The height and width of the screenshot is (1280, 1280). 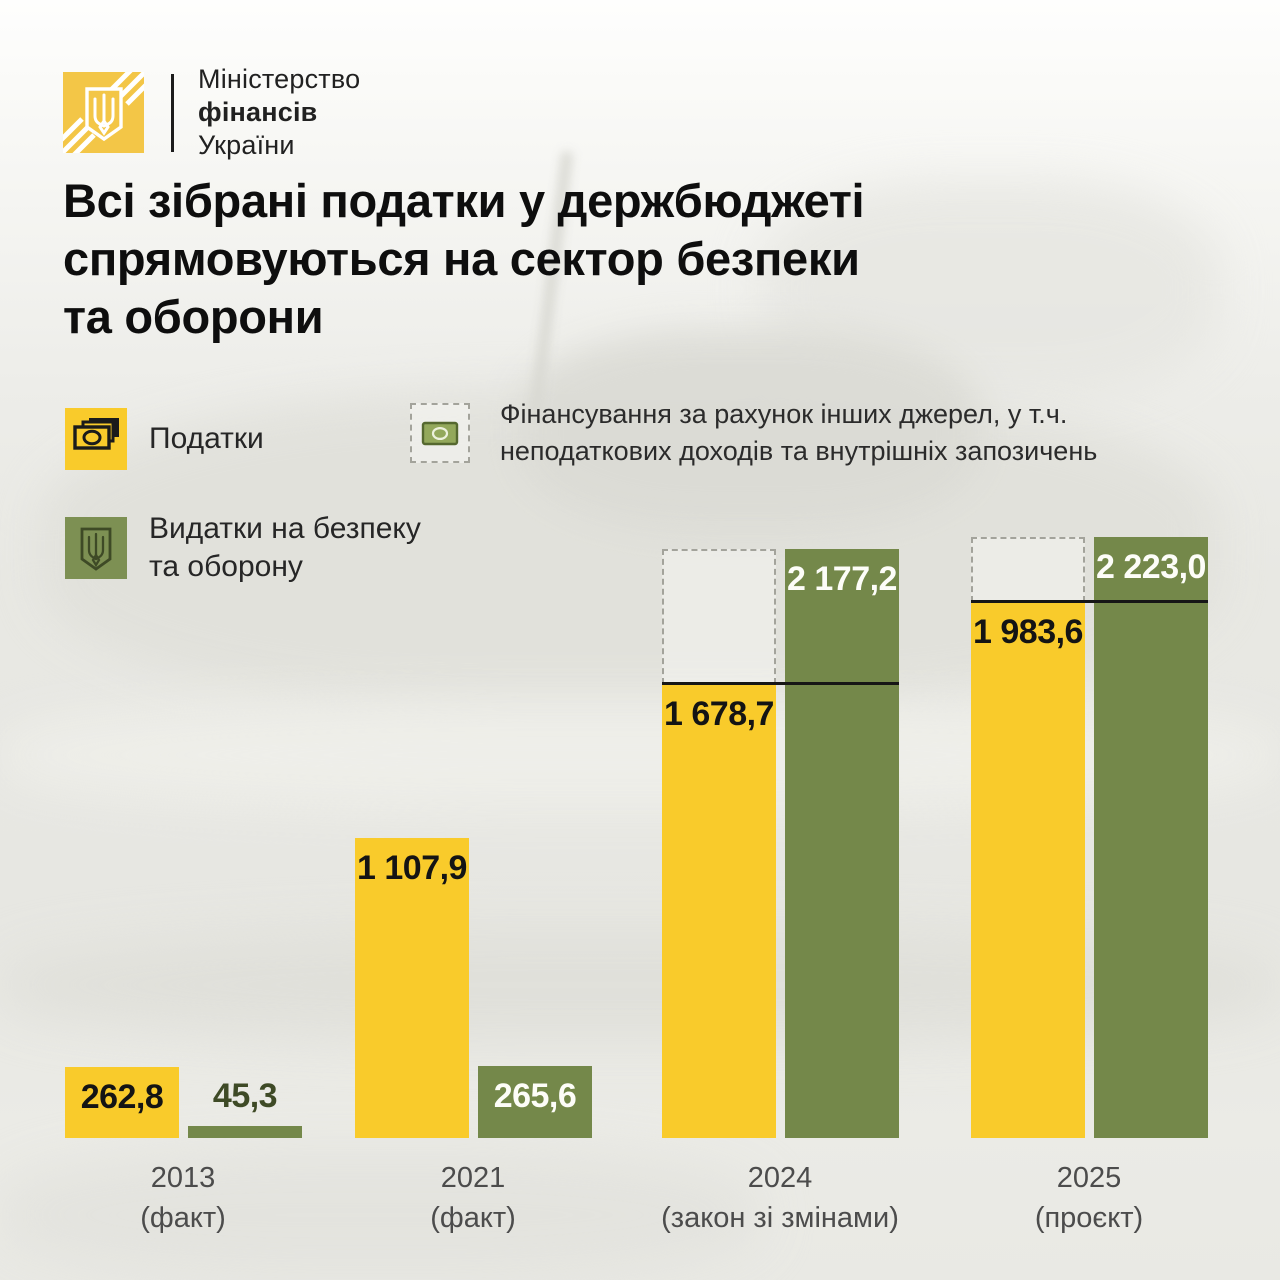 I want to click on logo-text: Міністерство фінансів України, so click(x=279, y=112).